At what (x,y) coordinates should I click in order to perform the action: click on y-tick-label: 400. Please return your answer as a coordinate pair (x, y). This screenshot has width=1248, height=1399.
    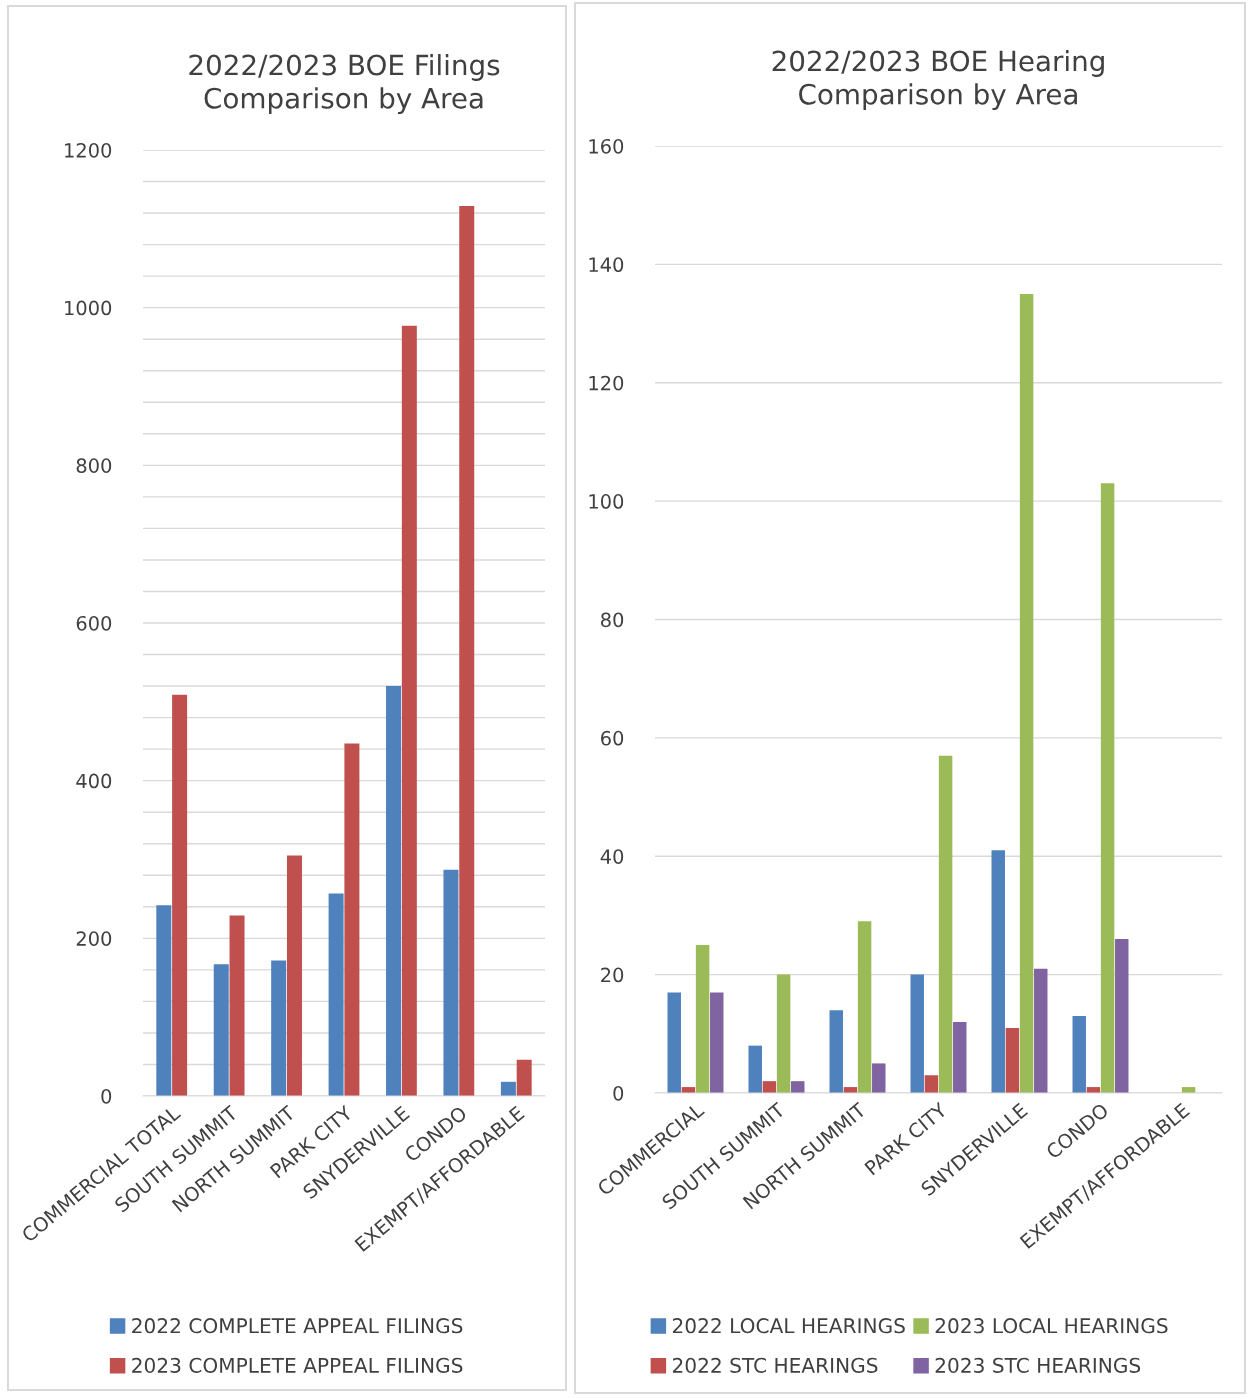
    Looking at the image, I should click on (94, 781).